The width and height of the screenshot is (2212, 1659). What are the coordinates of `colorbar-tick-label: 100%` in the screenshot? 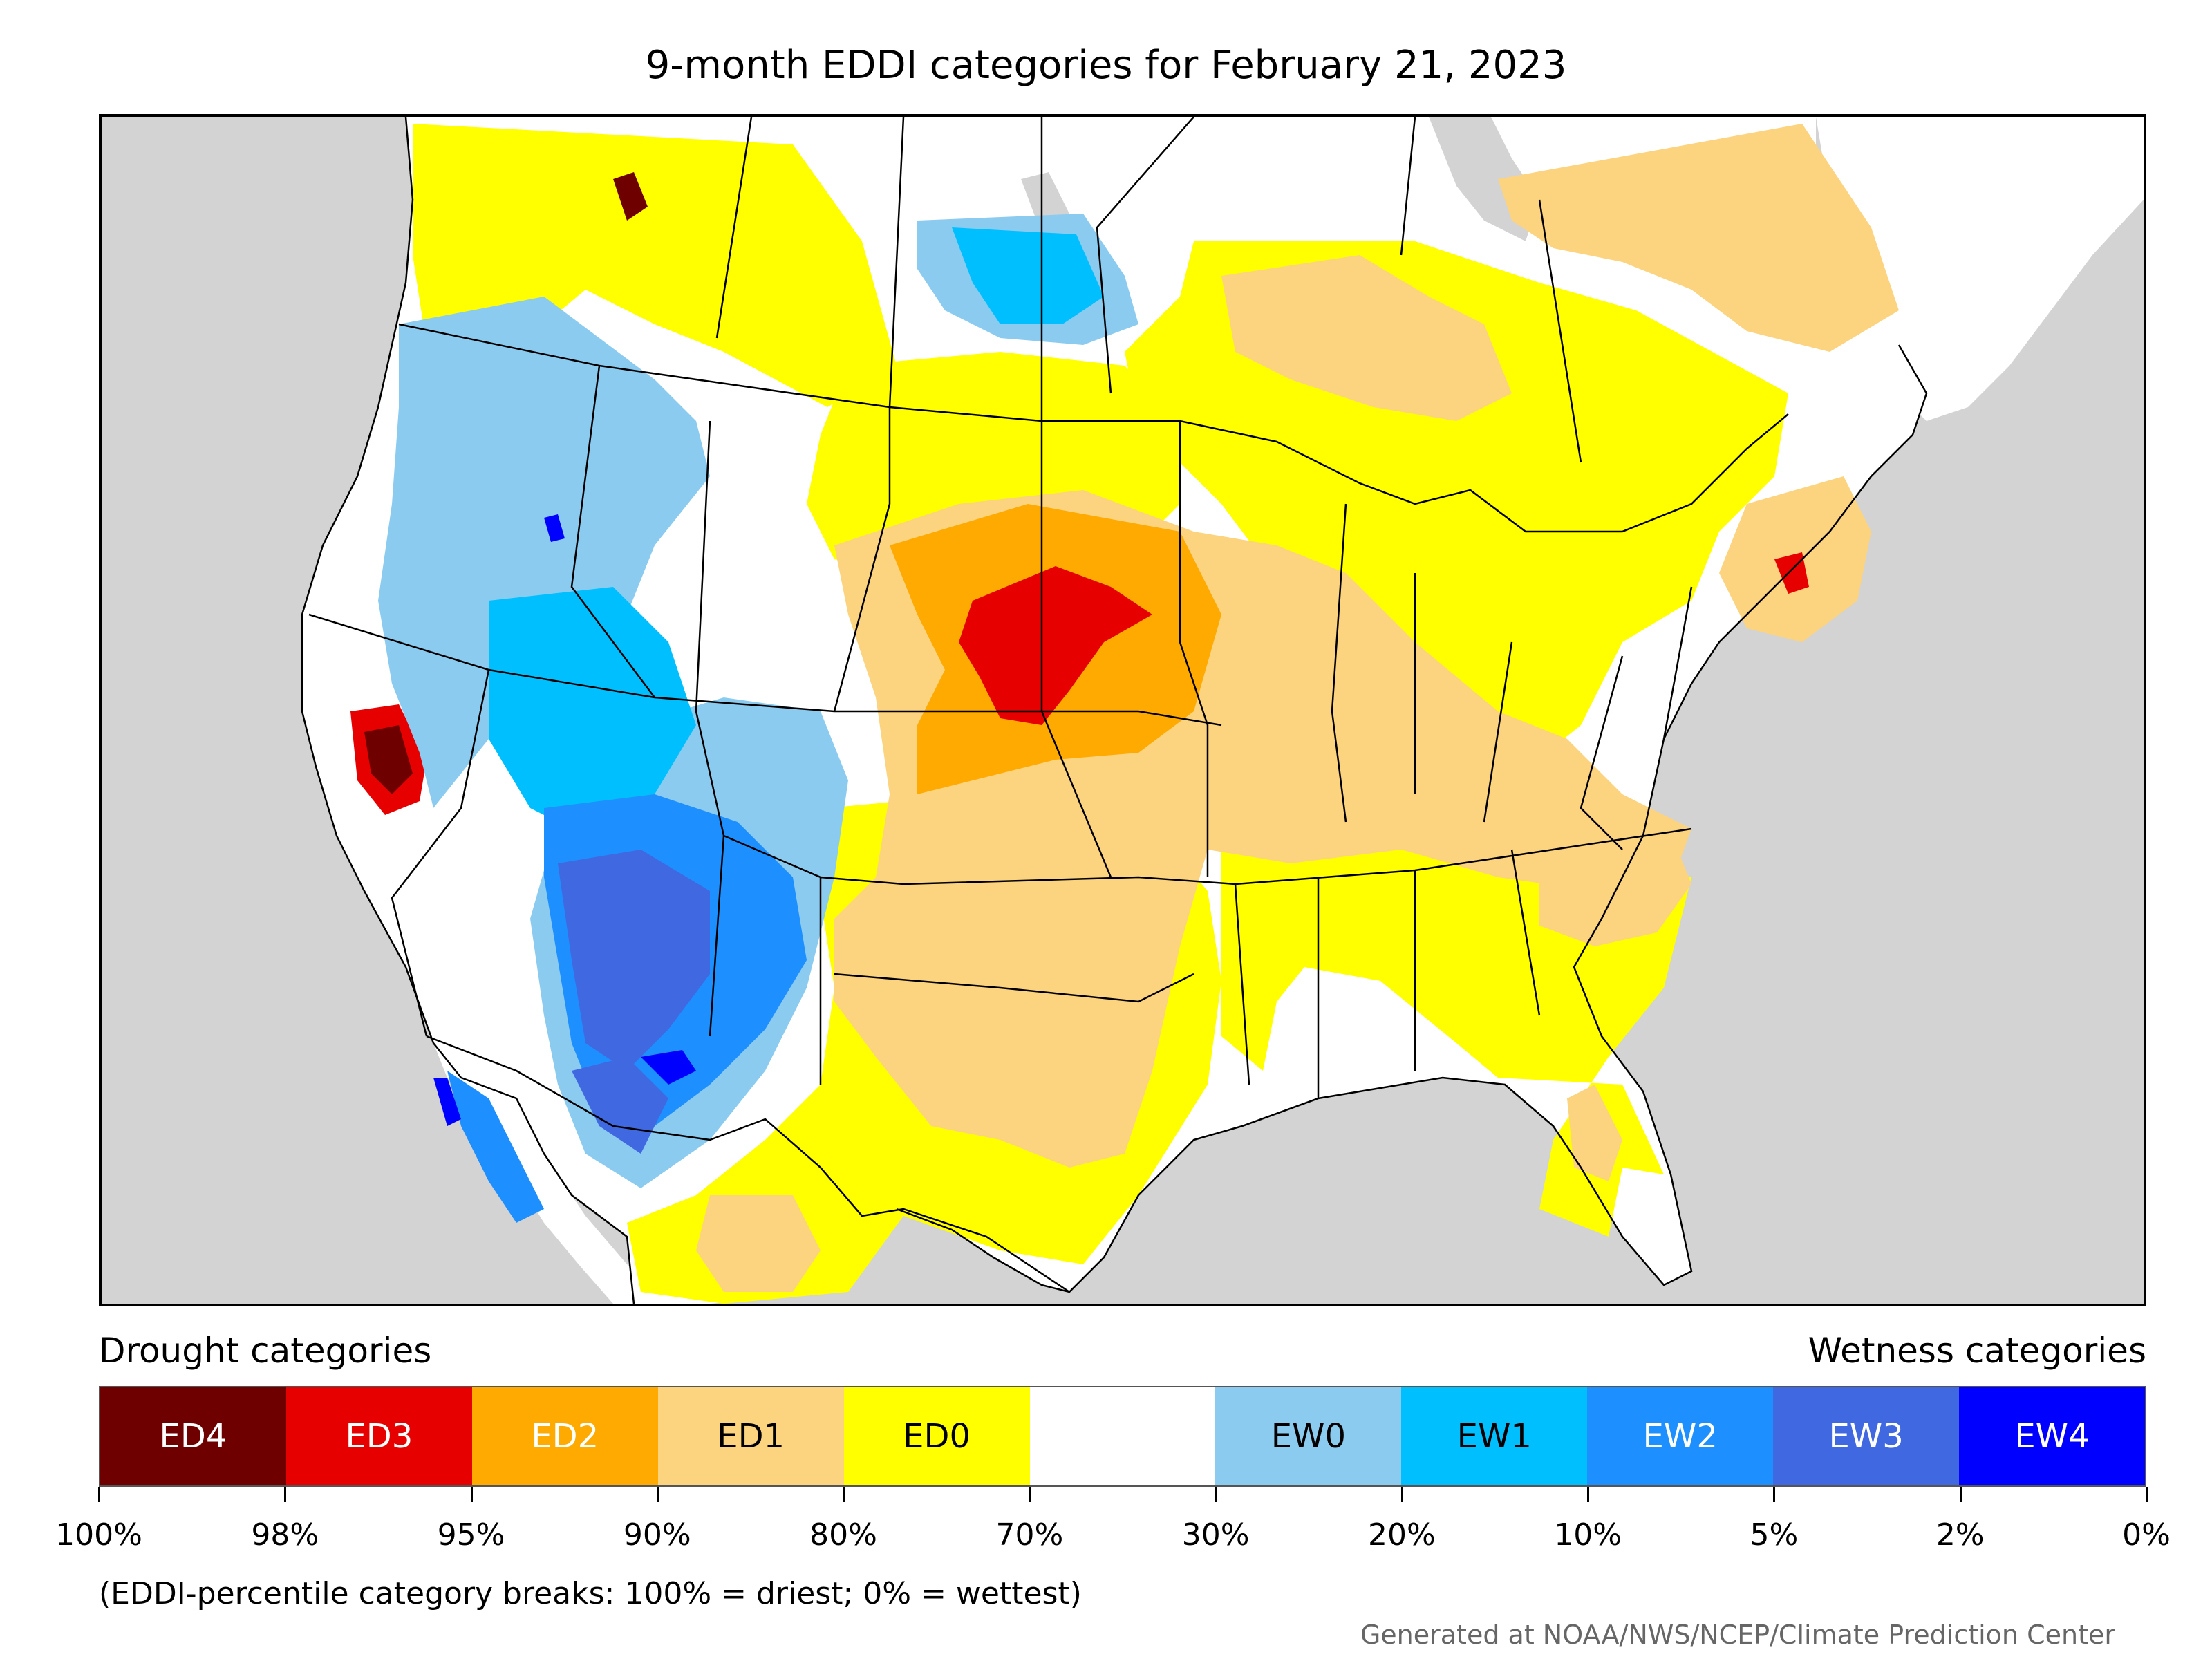 It's located at (99, 1535).